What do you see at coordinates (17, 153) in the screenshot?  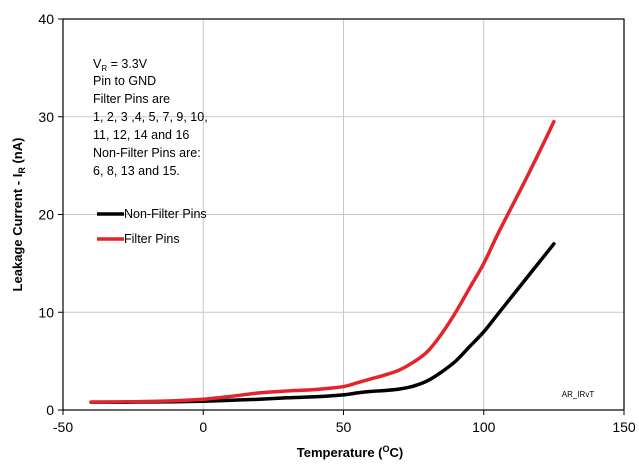 I see `y-axis-title-unit: (nA)` at bounding box center [17, 153].